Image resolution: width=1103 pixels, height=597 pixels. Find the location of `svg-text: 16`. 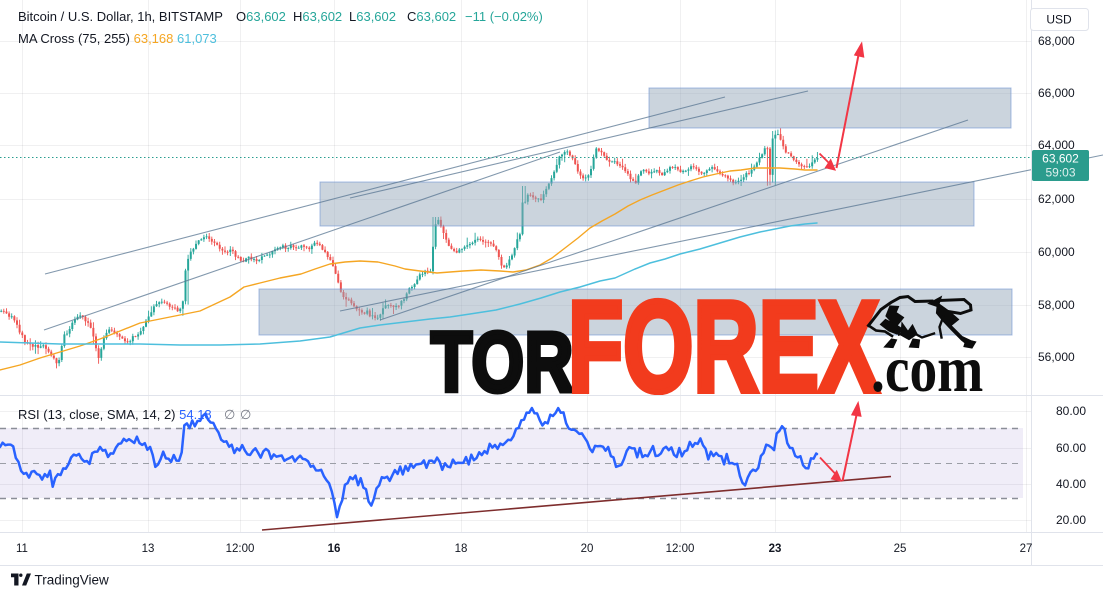

svg-text: 16 is located at coordinates (334, 549).